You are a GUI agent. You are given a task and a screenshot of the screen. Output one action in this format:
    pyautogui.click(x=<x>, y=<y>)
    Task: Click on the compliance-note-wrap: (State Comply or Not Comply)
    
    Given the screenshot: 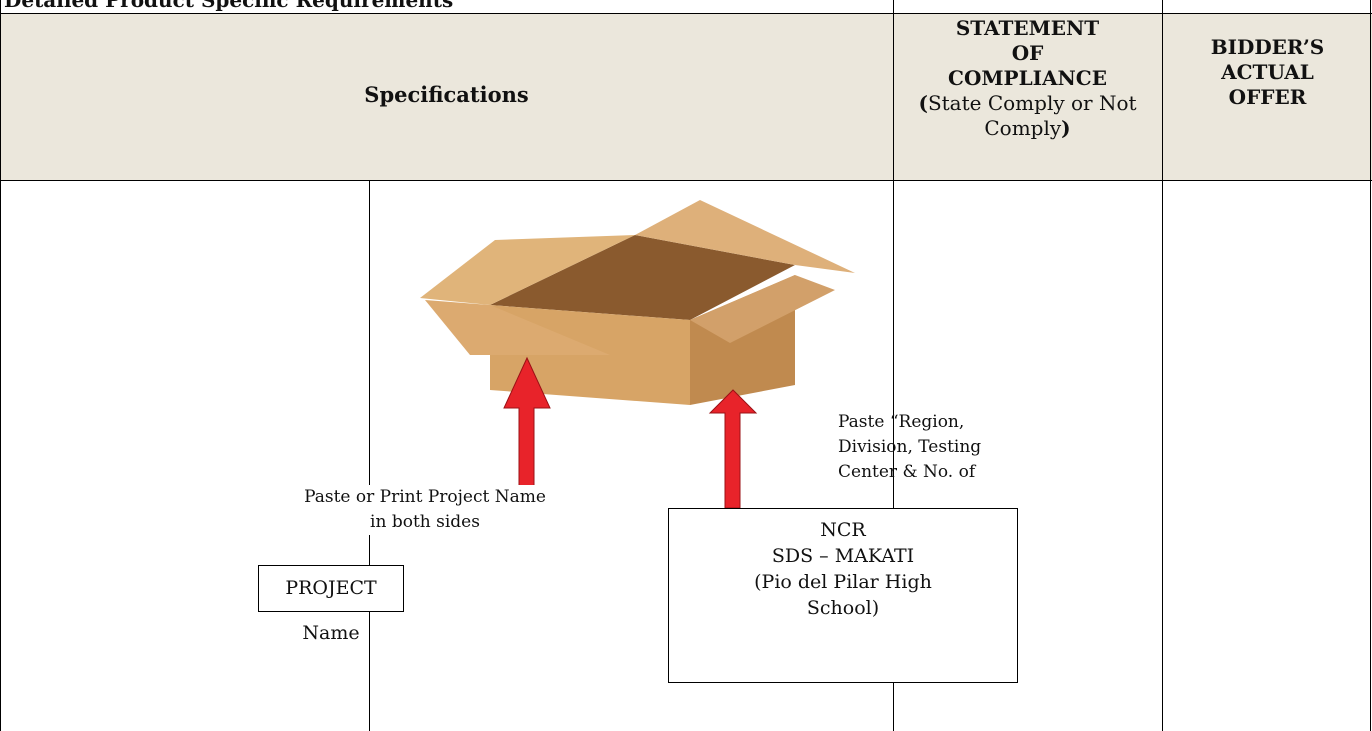 What is the action you would take?
    pyautogui.click(x=1027, y=116)
    